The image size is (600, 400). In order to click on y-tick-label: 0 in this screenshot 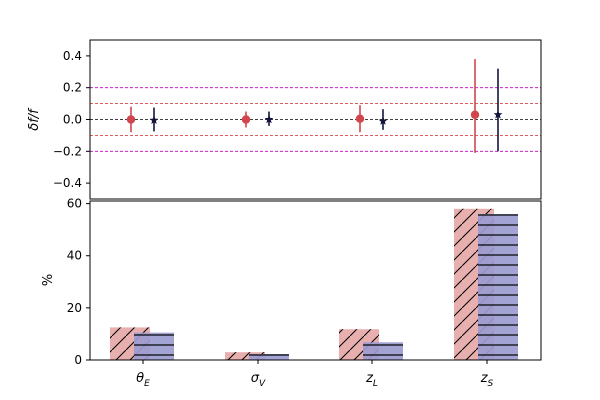, I will do `click(78, 360)`.